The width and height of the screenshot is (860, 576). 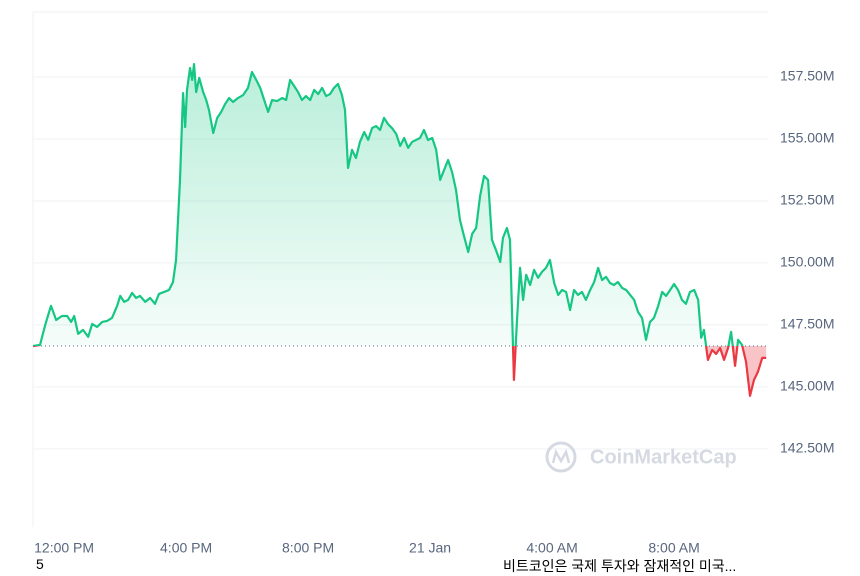 I want to click on x-tick-label: 8:00 PM, so click(x=308, y=548).